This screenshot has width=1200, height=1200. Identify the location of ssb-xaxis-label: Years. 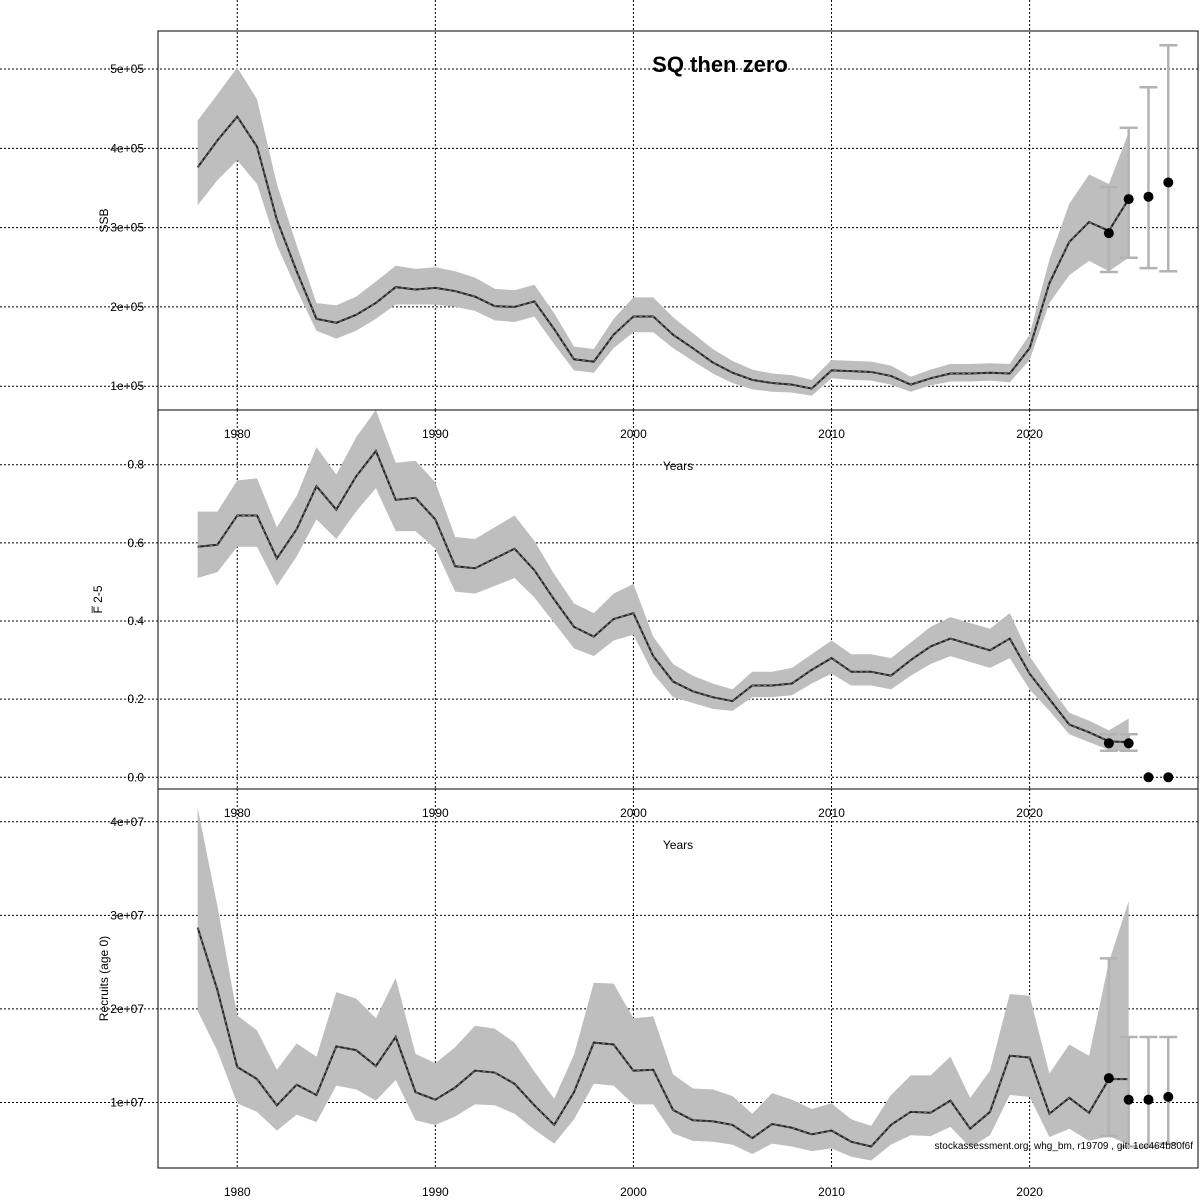
(678, 466).